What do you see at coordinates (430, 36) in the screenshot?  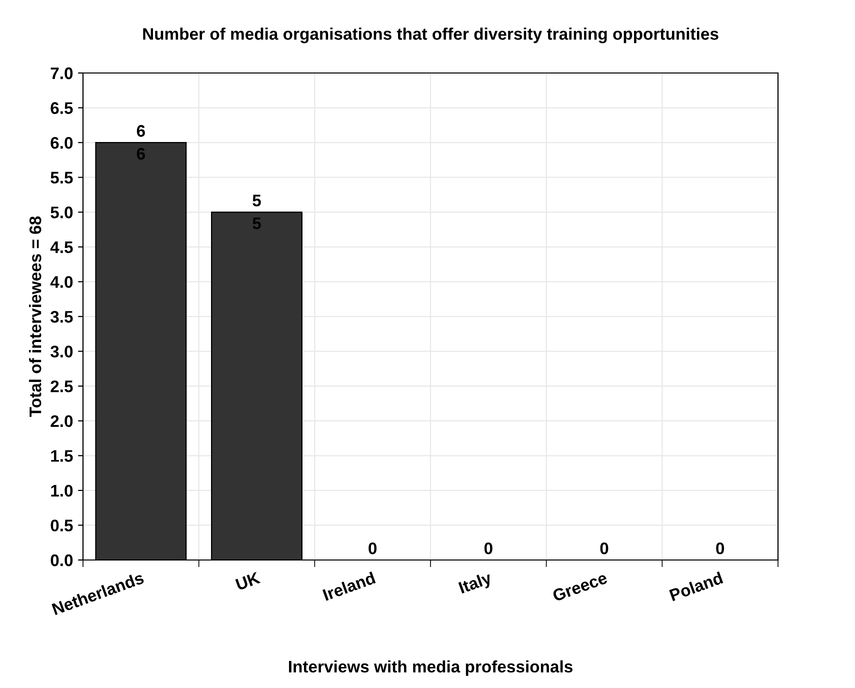 I see `chart-title: Number of media organisations that offer diversity training opportunities` at bounding box center [430, 36].